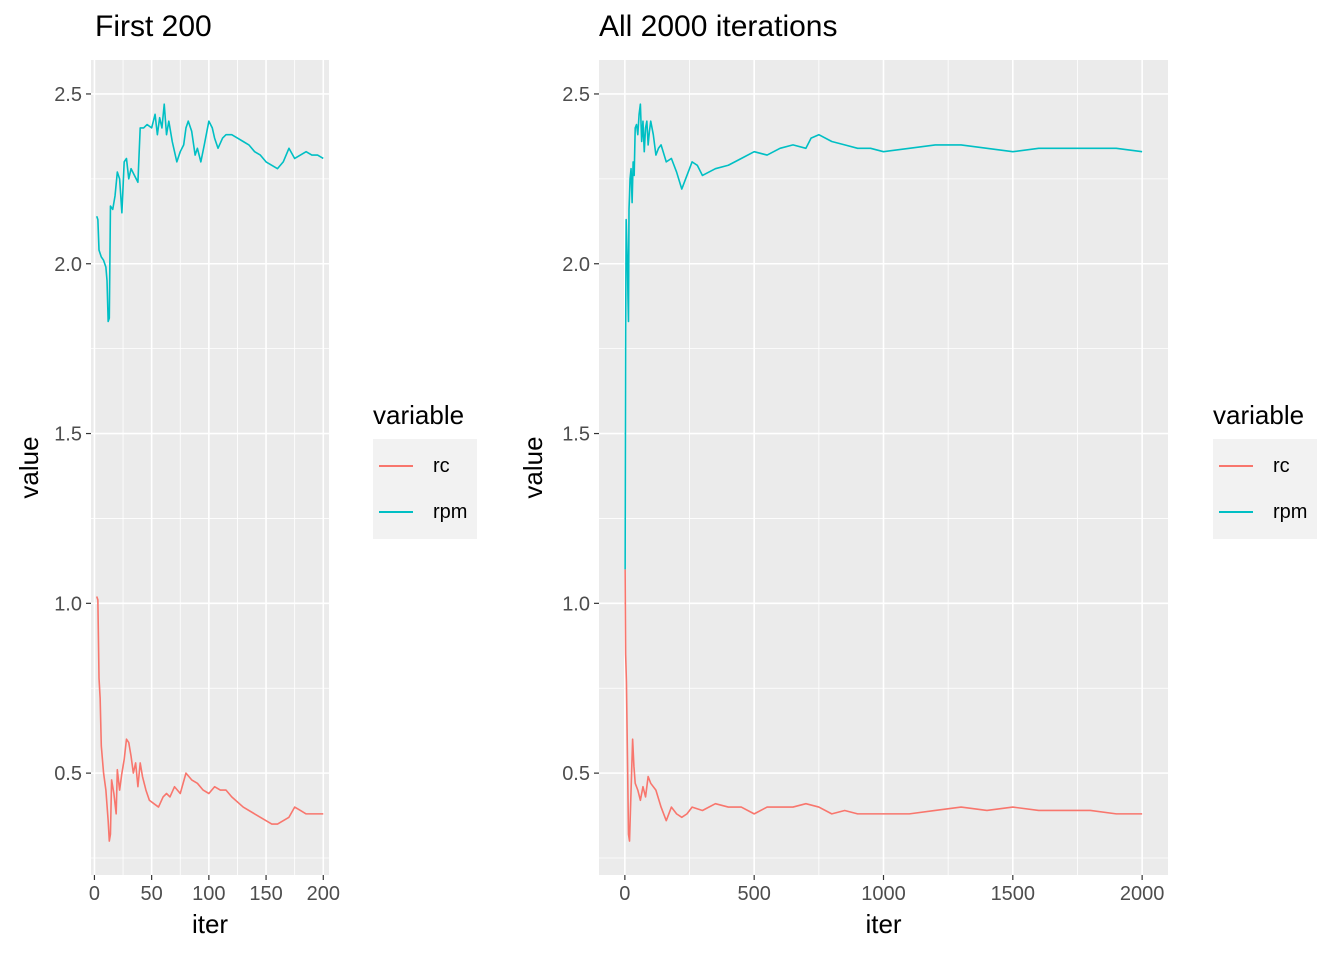 The height and width of the screenshot is (960, 1344). I want to click on legend-chart-2: variable rc rpm, so click(1265, 469).